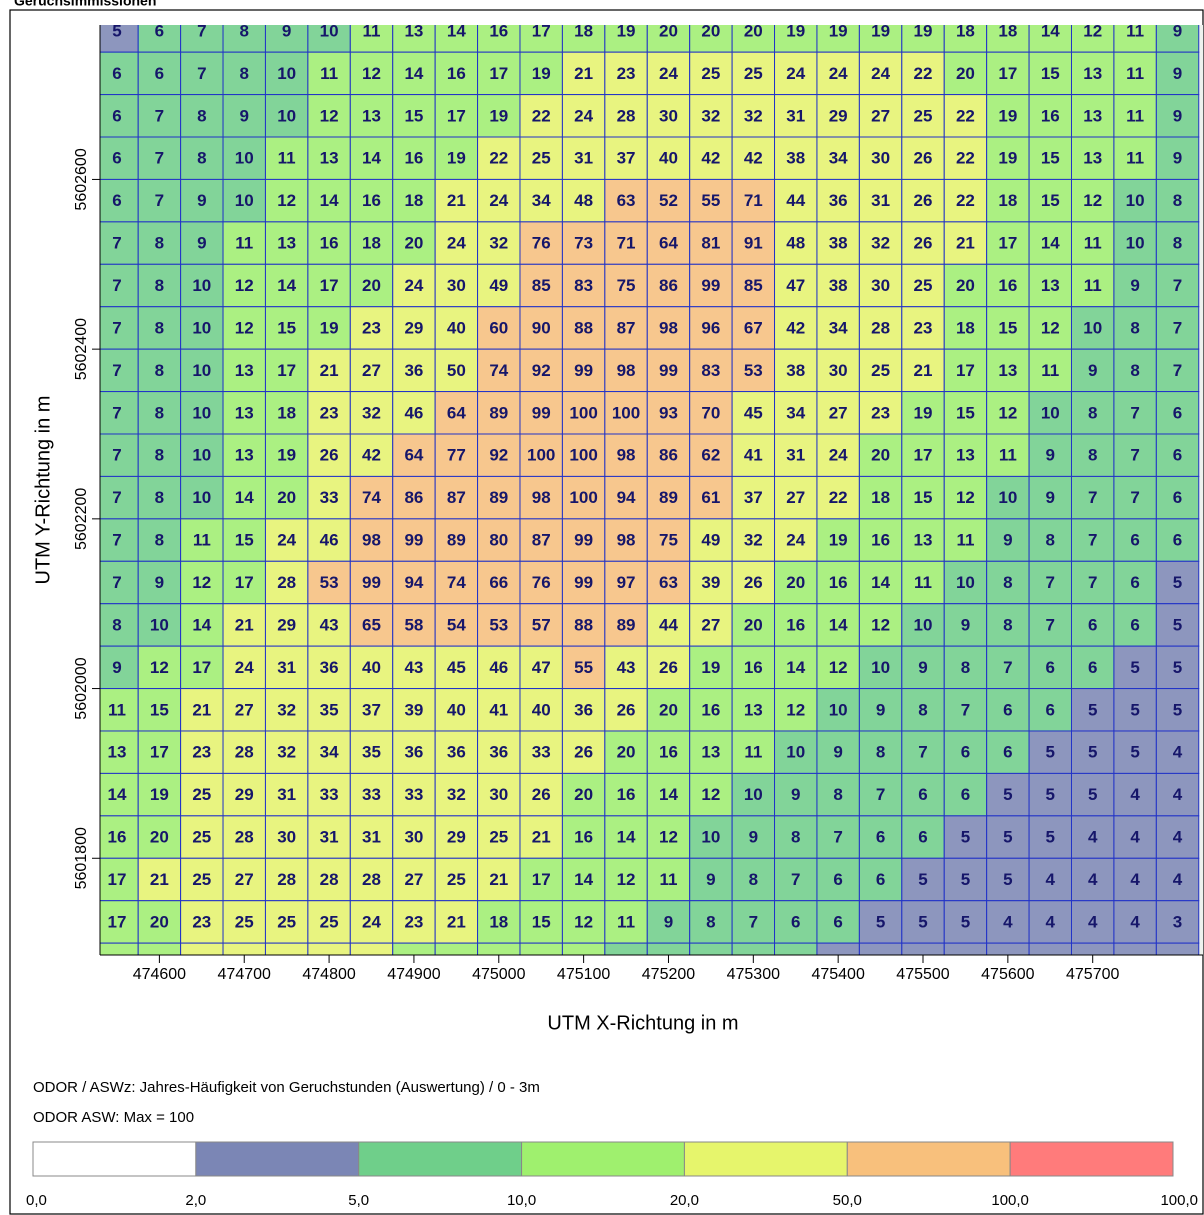 This screenshot has width=1204, height=1215. I want to click on cell-value: 99, so click(583, 582).